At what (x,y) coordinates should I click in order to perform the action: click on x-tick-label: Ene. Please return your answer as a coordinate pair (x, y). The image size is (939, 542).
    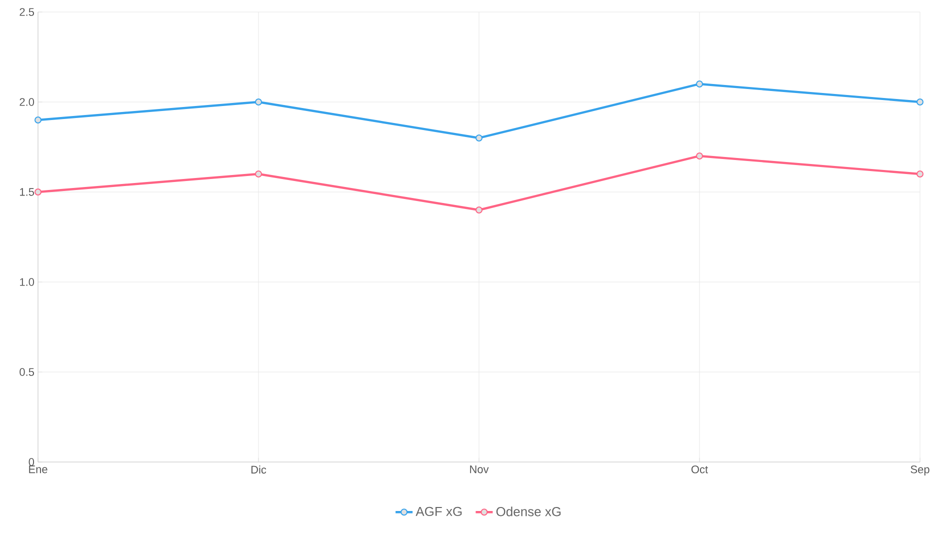
    Looking at the image, I should click on (38, 470).